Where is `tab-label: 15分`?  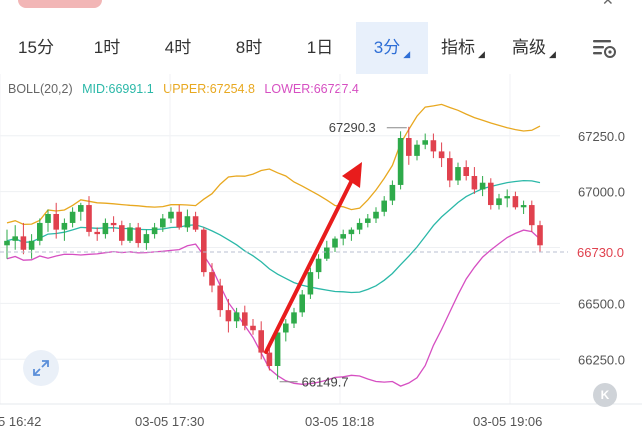 tab-label: 15分 is located at coordinates (36, 47).